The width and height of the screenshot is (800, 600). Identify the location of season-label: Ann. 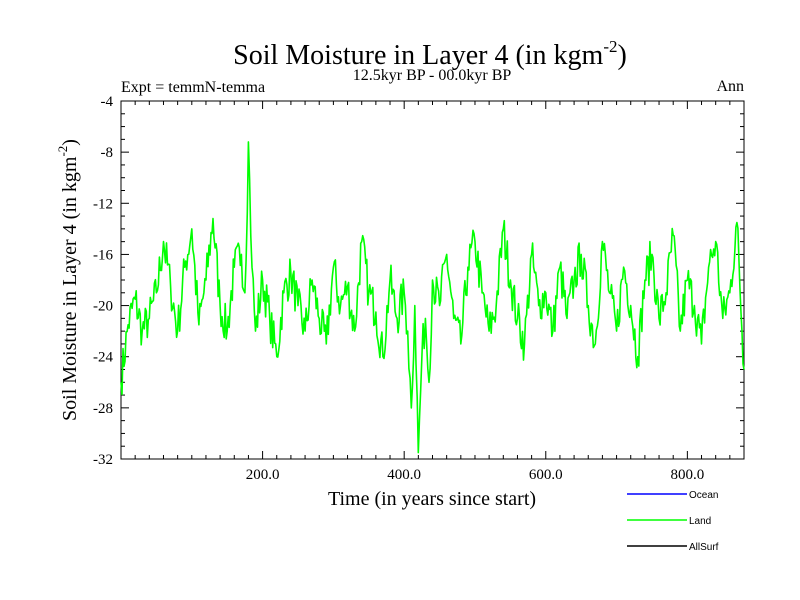
(730, 86).